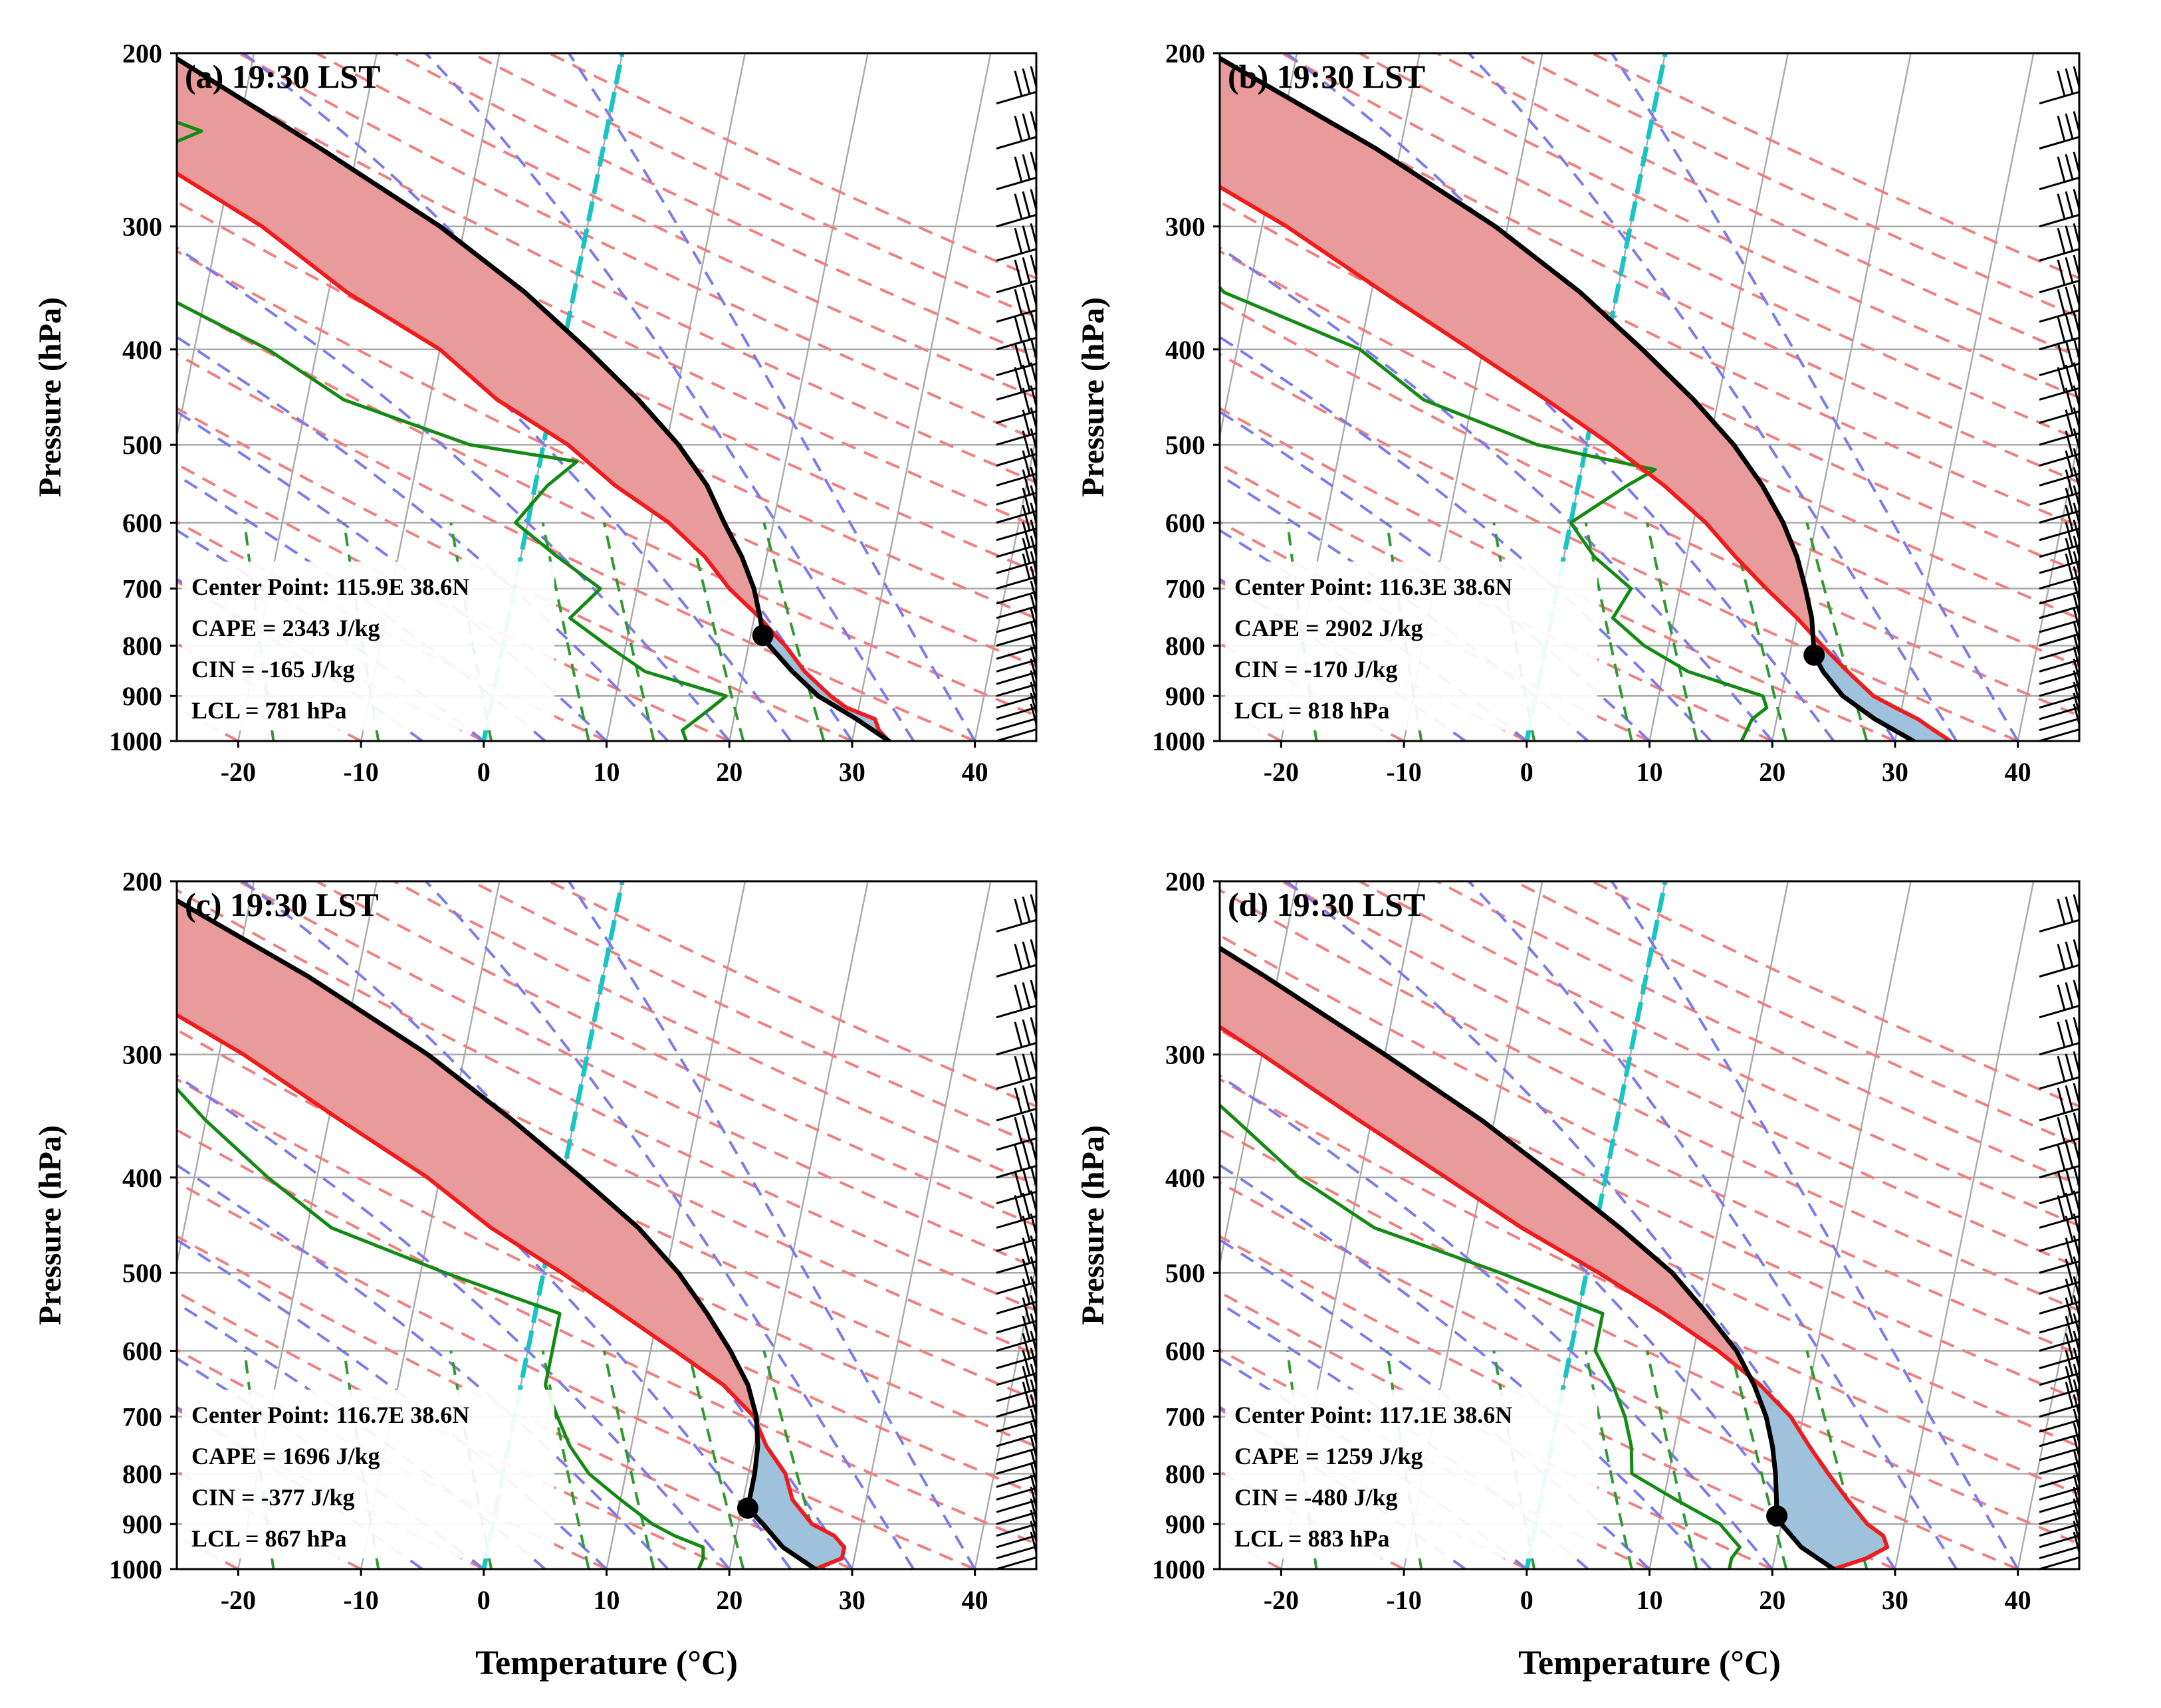  Describe the element at coordinates (1185, 1055) in the screenshot. I see `y-tick-label: 300` at that location.